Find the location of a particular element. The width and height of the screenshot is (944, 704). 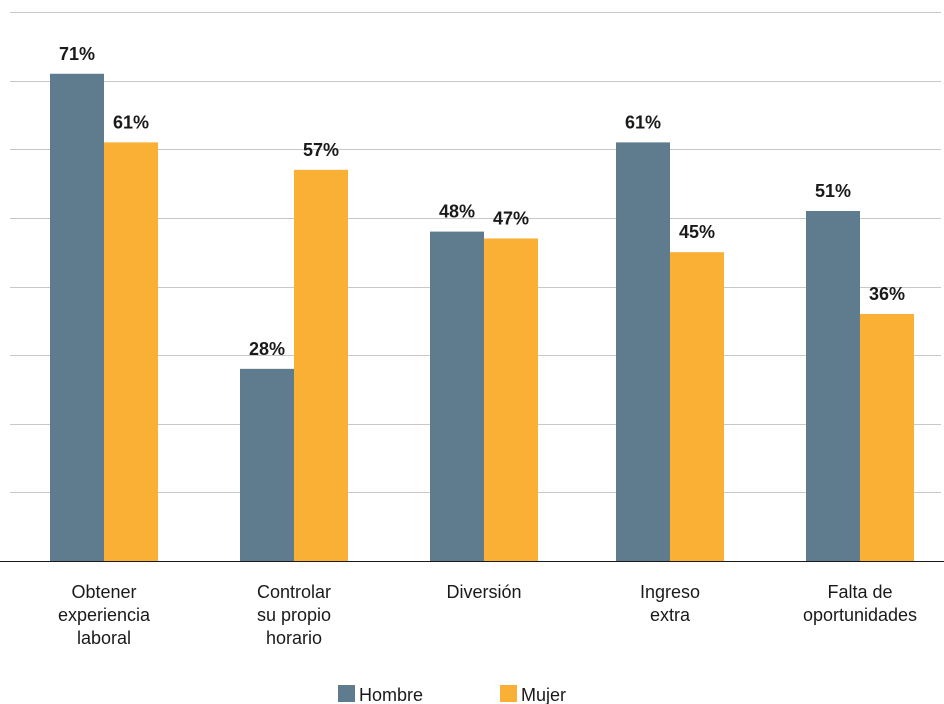

data-label-mujer-1: 61% is located at coordinates (131, 122).